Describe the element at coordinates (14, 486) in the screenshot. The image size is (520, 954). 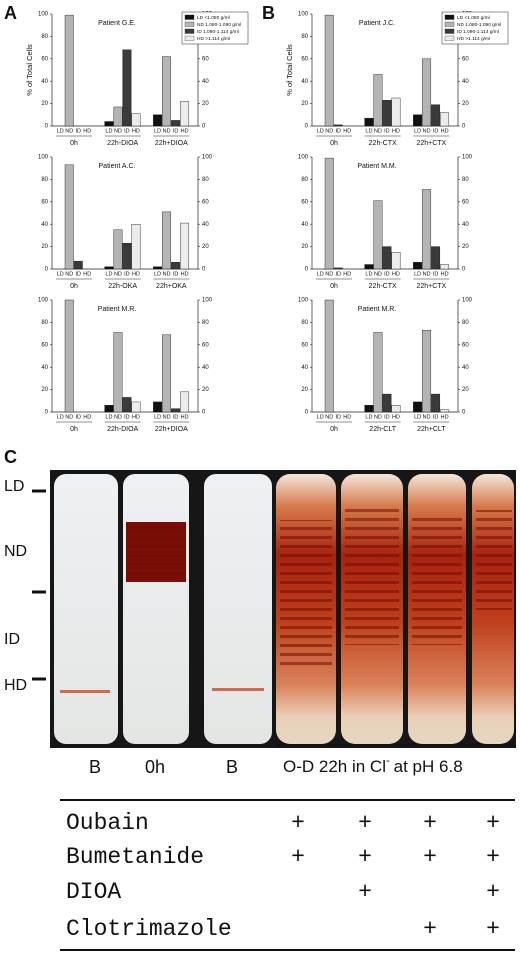
I see `density-label: LD` at that location.